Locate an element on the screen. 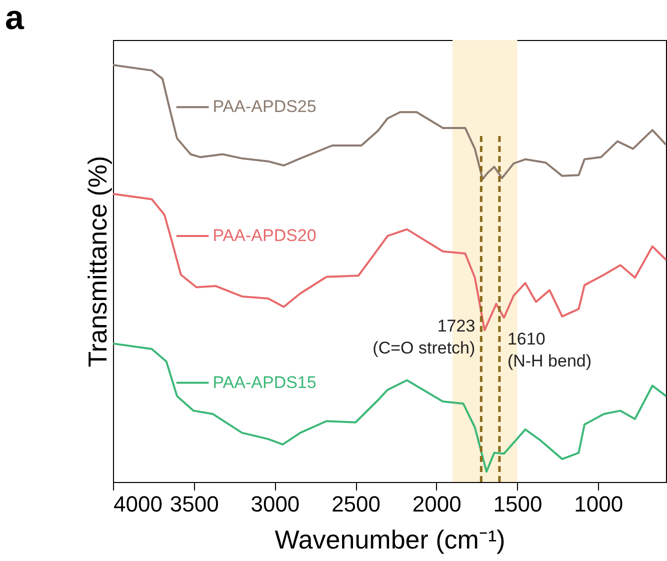 This screenshot has height=561, width=667. x-tick-label: 4000 is located at coordinates (138, 504).